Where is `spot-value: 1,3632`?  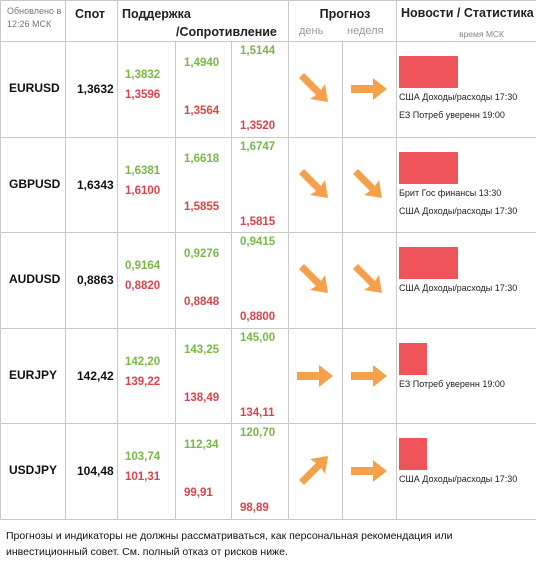 spot-value: 1,3632 is located at coordinates (95, 89).